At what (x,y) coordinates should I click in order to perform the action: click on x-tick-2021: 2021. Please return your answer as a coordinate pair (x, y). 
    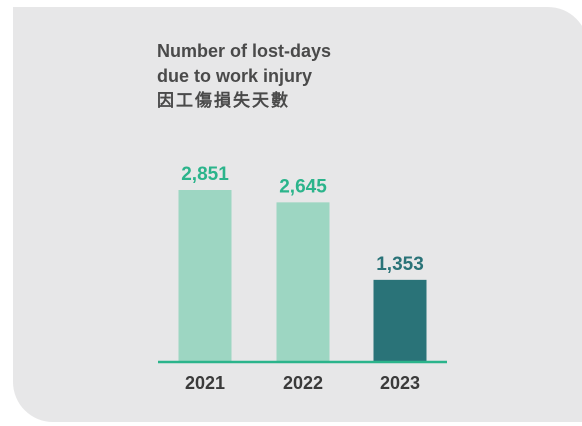
    Looking at the image, I should click on (205, 383).